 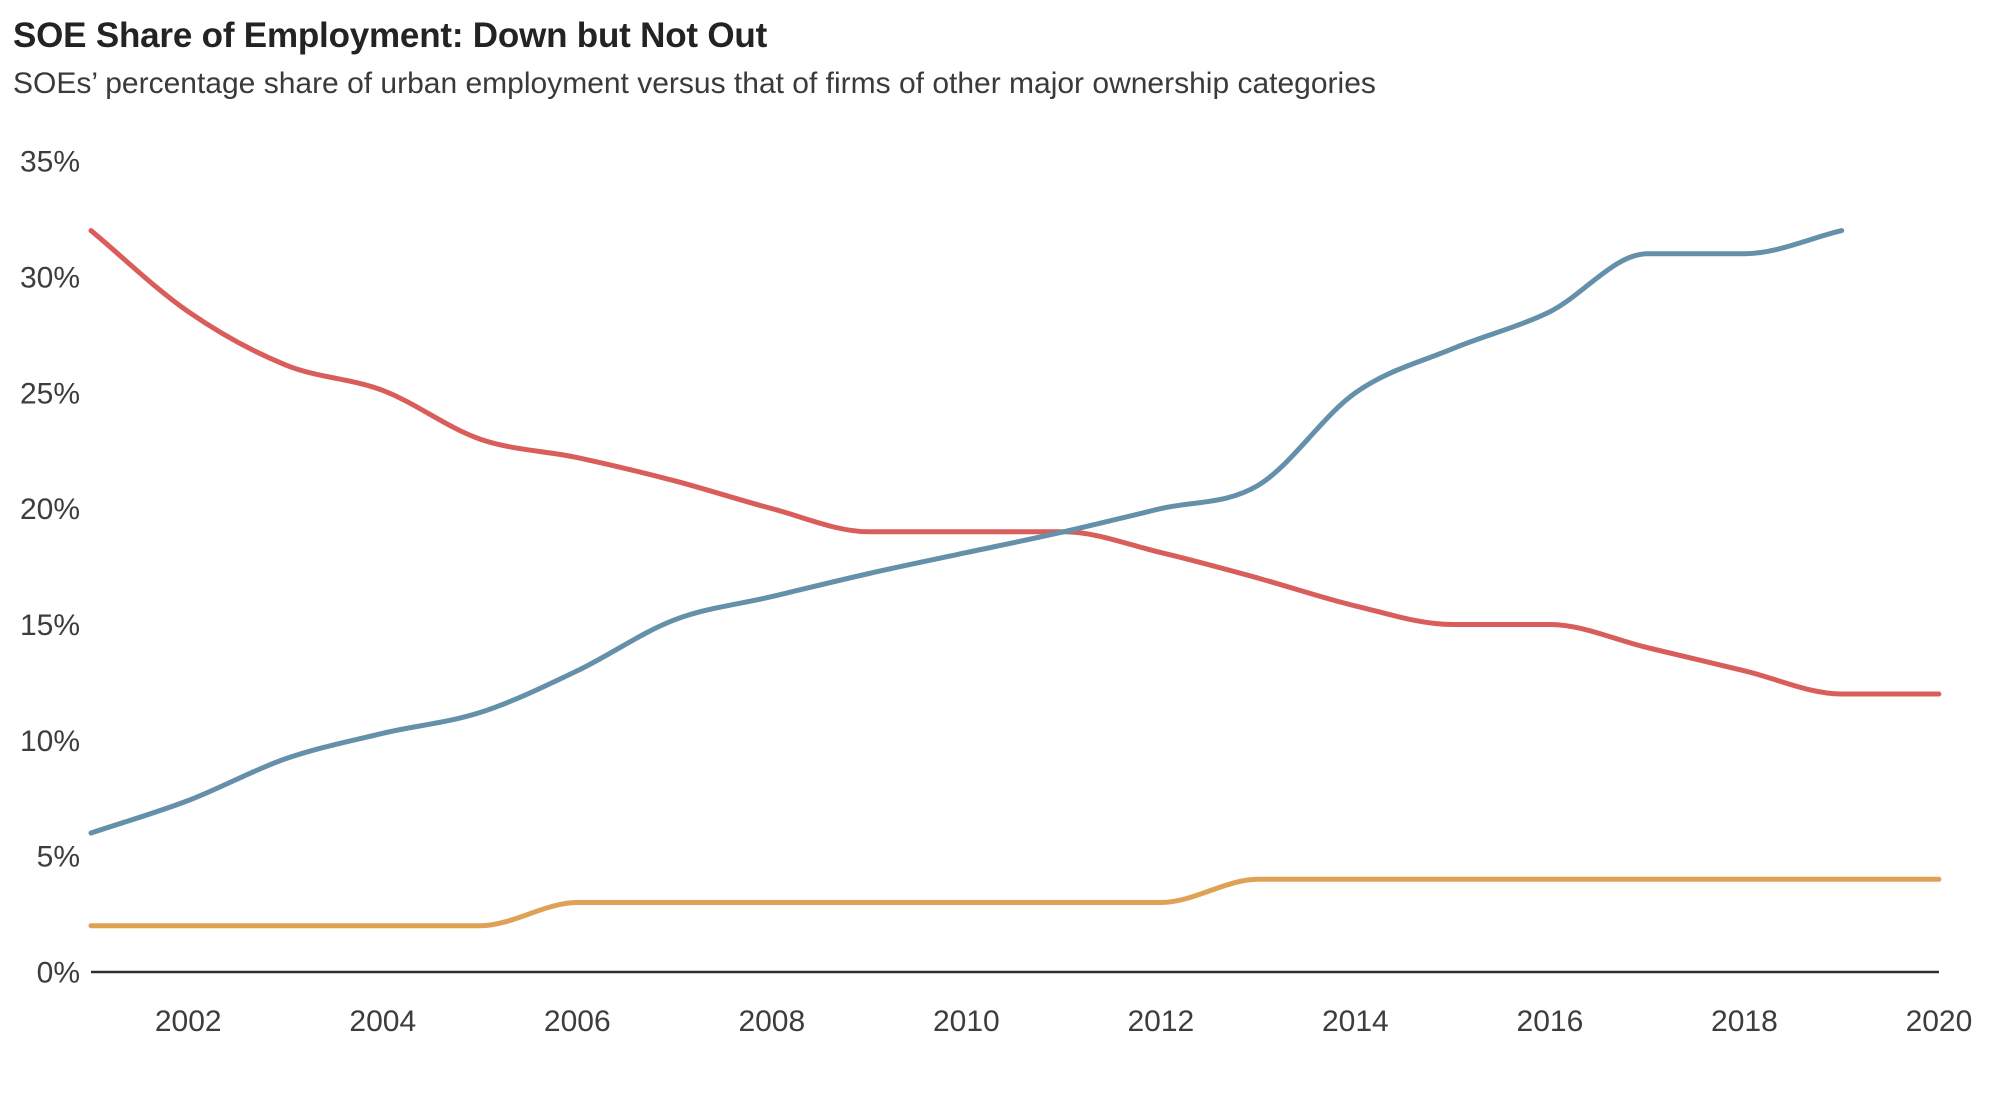 What do you see at coordinates (1939, 1021) in the screenshot?
I see `x-tick-label: 2020` at bounding box center [1939, 1021].